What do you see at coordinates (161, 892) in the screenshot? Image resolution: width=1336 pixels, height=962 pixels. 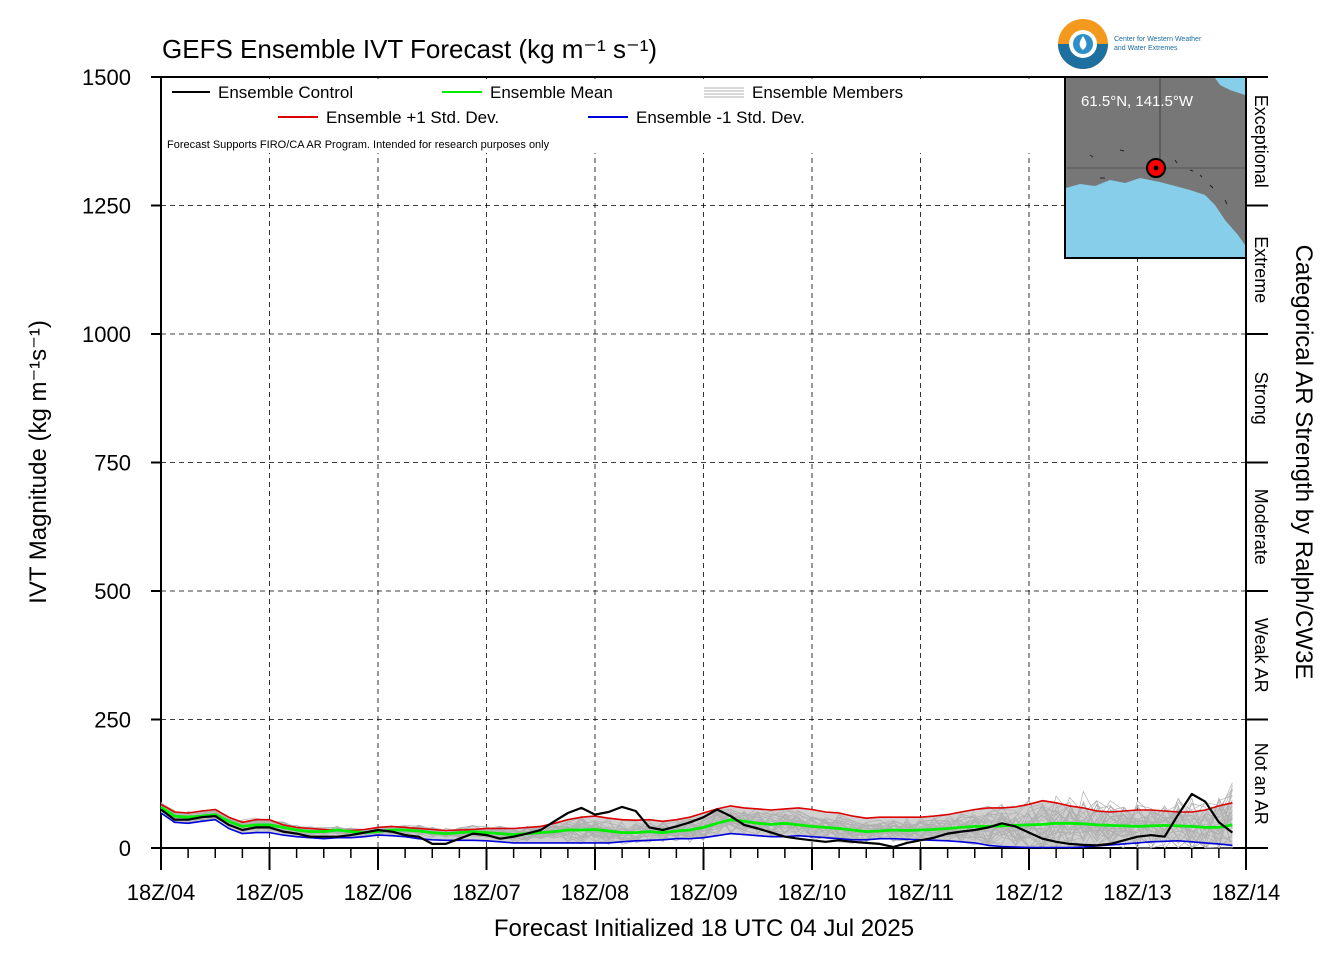 I see `x-tick-label: 18Z/04` at bounding box center [161, 892].